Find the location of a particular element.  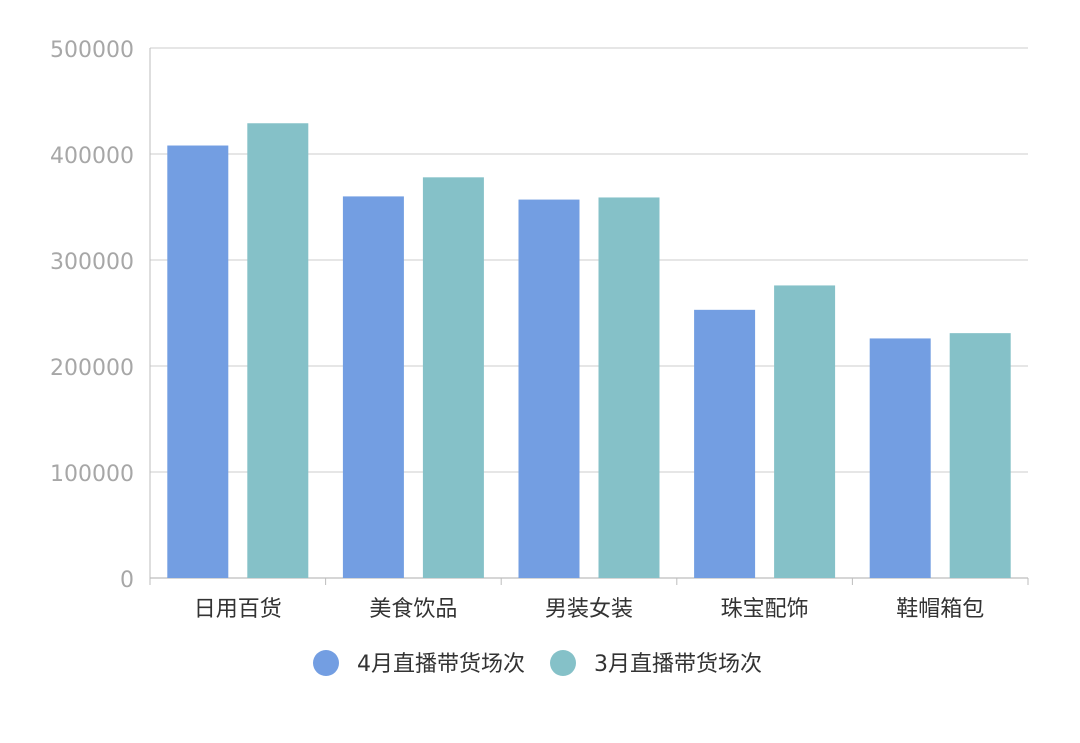

x-tick-label: 男装女装 is located at coordinates (589, 609).